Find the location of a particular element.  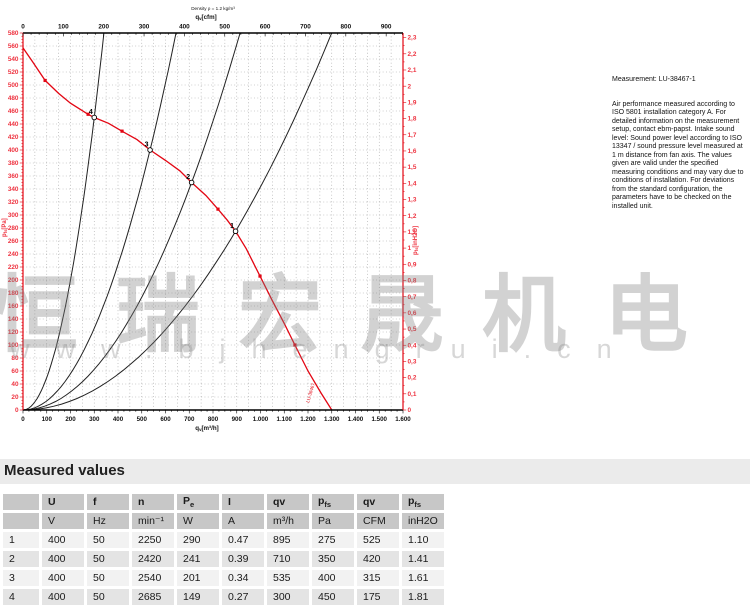

col-unit: inH2O is located at coordinates (423, 521).